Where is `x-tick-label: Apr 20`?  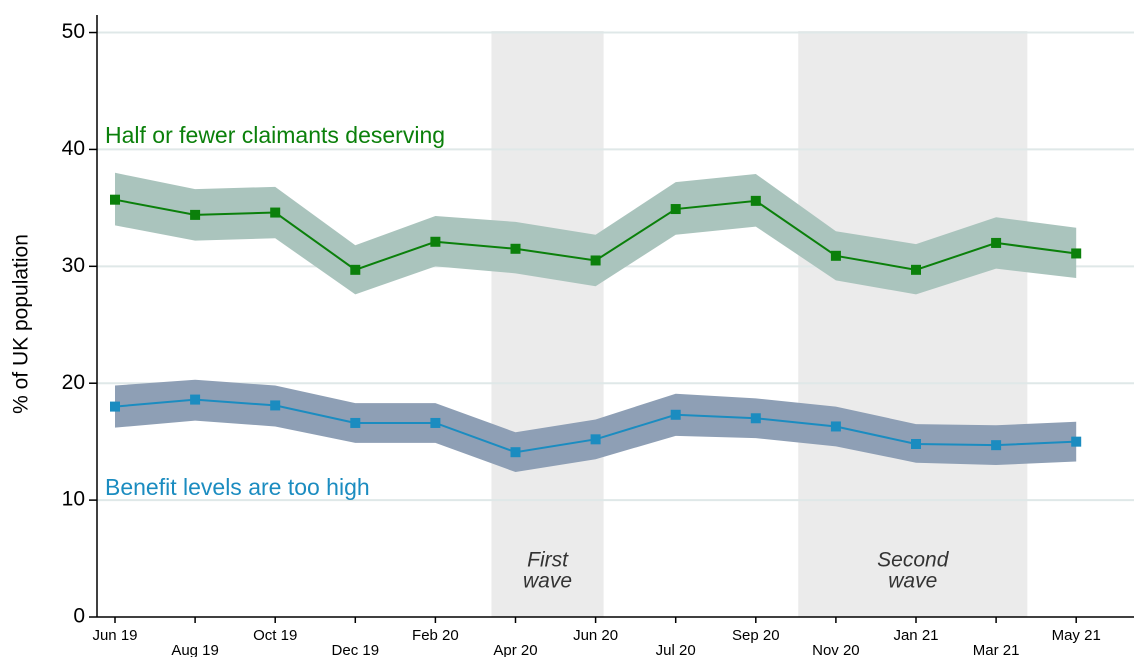 x-tick-label: Apr 20 is located at coordinates (515, 649).